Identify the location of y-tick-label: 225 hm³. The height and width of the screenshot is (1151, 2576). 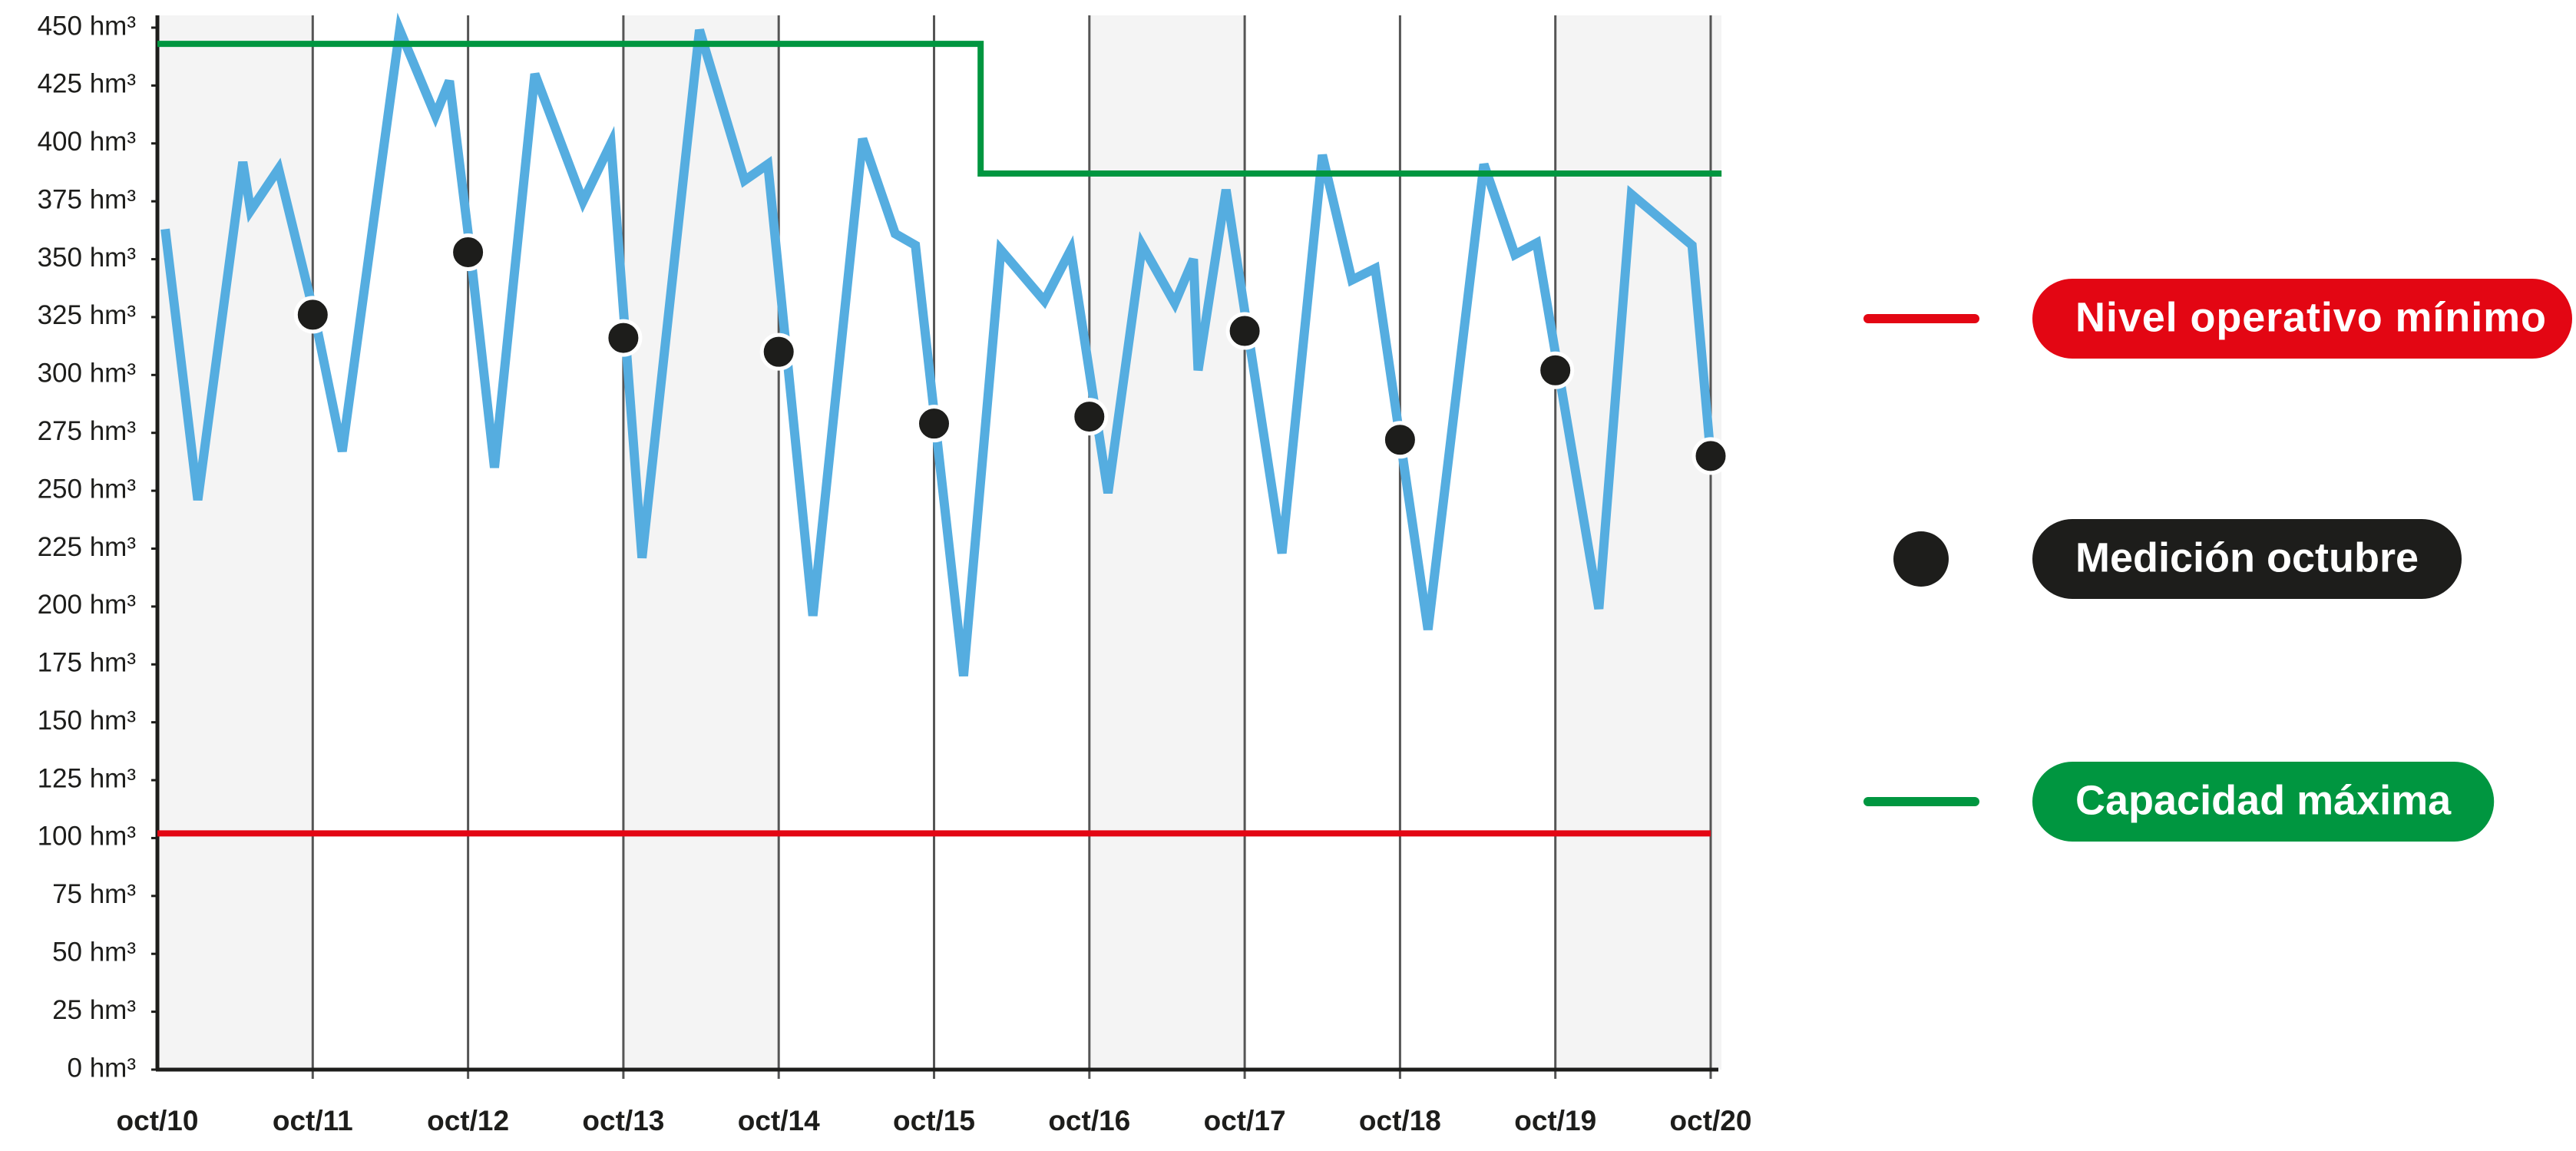
(87, 547).